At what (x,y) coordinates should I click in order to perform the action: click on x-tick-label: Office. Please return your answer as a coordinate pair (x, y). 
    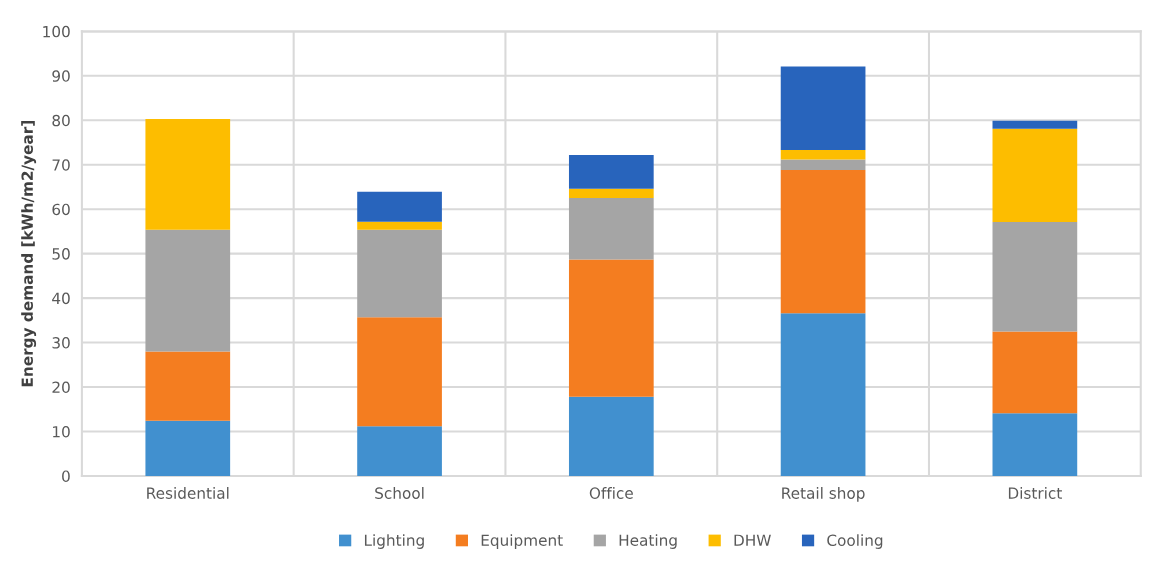
    Looking at the image, I should click on (611, 493).